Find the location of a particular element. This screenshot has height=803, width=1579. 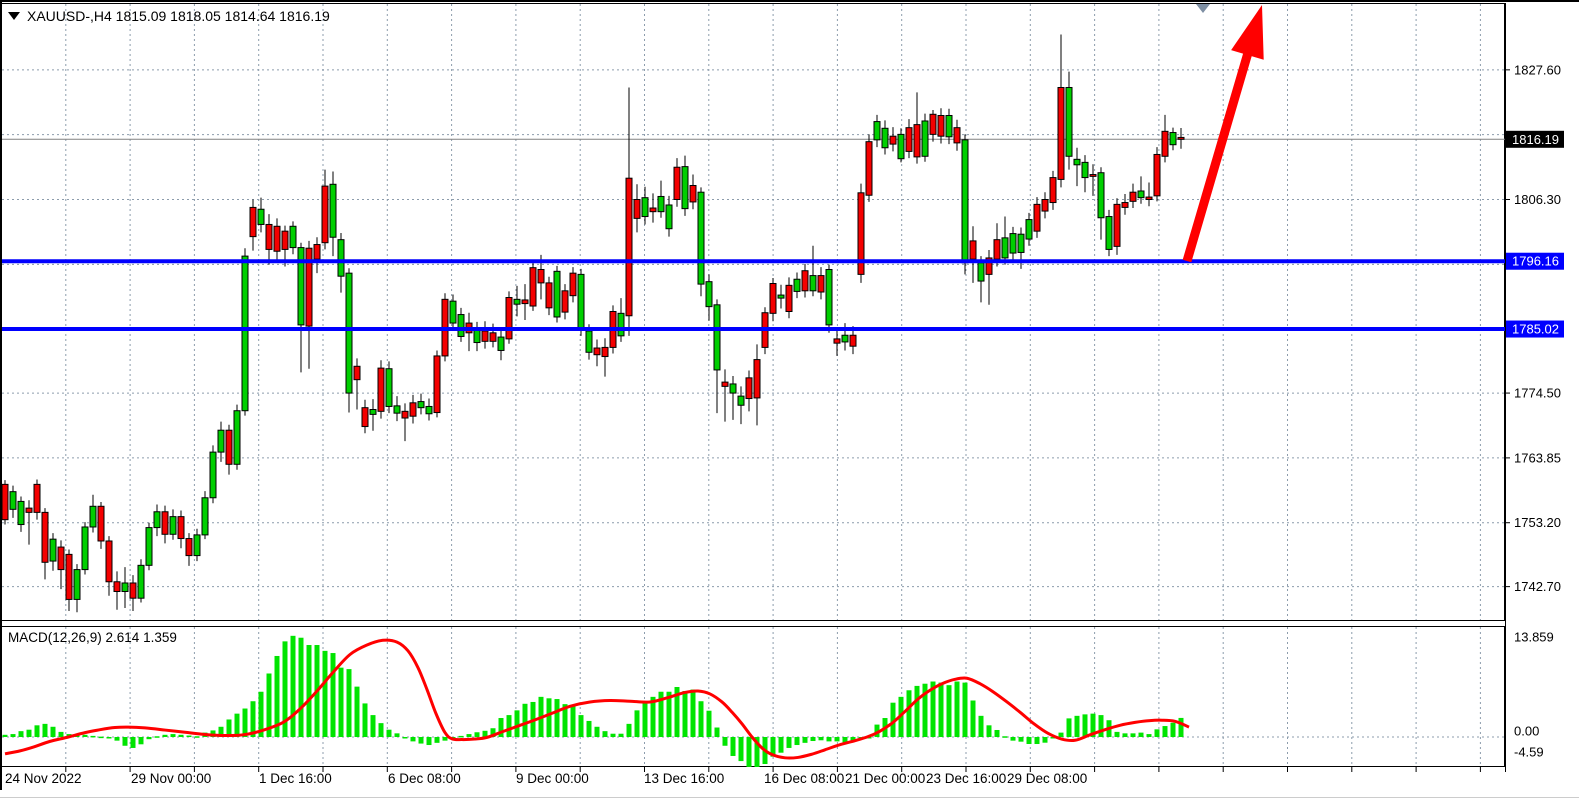

trend-arrow-shaft is located at coordinates (1218, 155).